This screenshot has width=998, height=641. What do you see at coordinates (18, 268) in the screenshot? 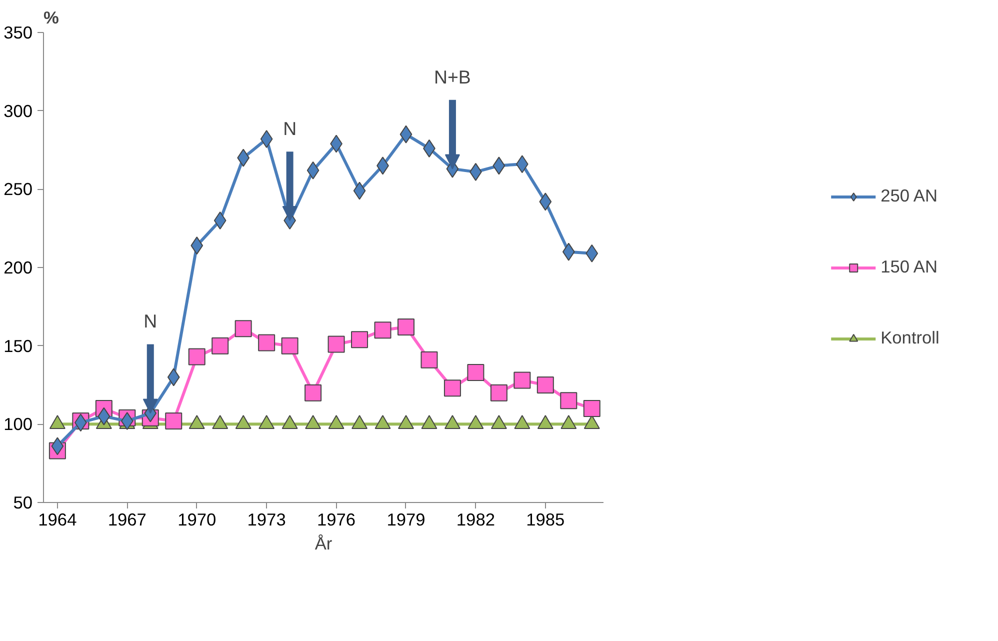
I see `y-tick-label: 200` at bounding box center [18, 268].